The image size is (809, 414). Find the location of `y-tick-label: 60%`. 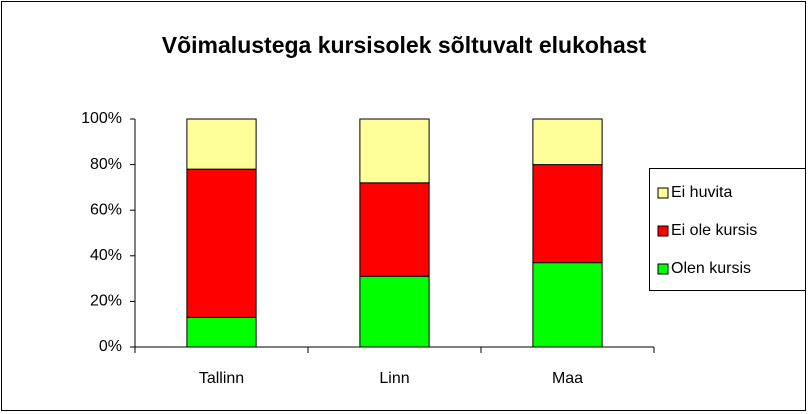

y-tick-label: 60% is located at coordinates (106, 209).